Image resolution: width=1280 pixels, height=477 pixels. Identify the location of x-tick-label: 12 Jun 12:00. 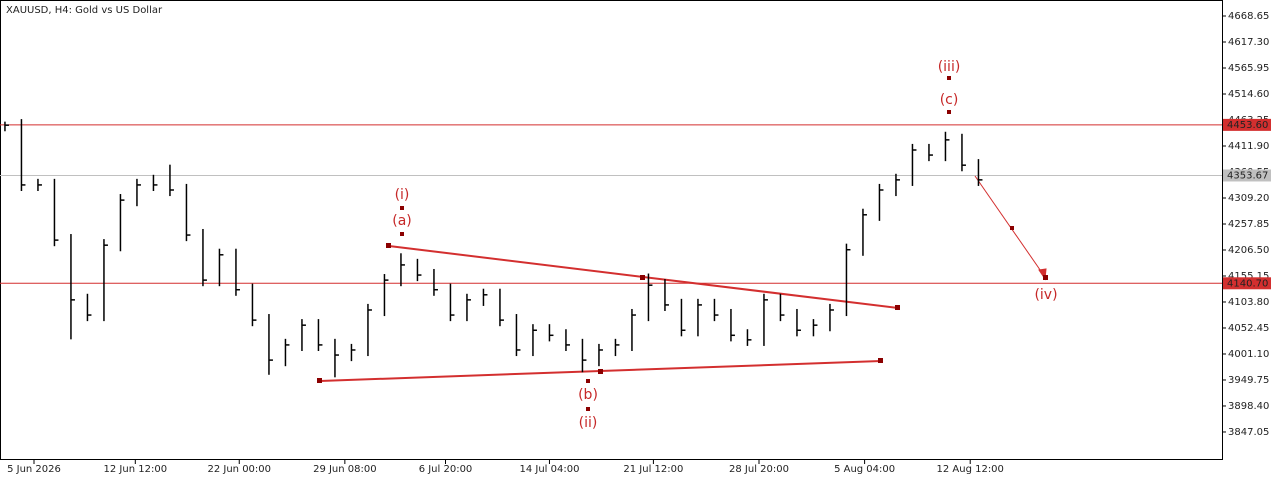
(136, 469).